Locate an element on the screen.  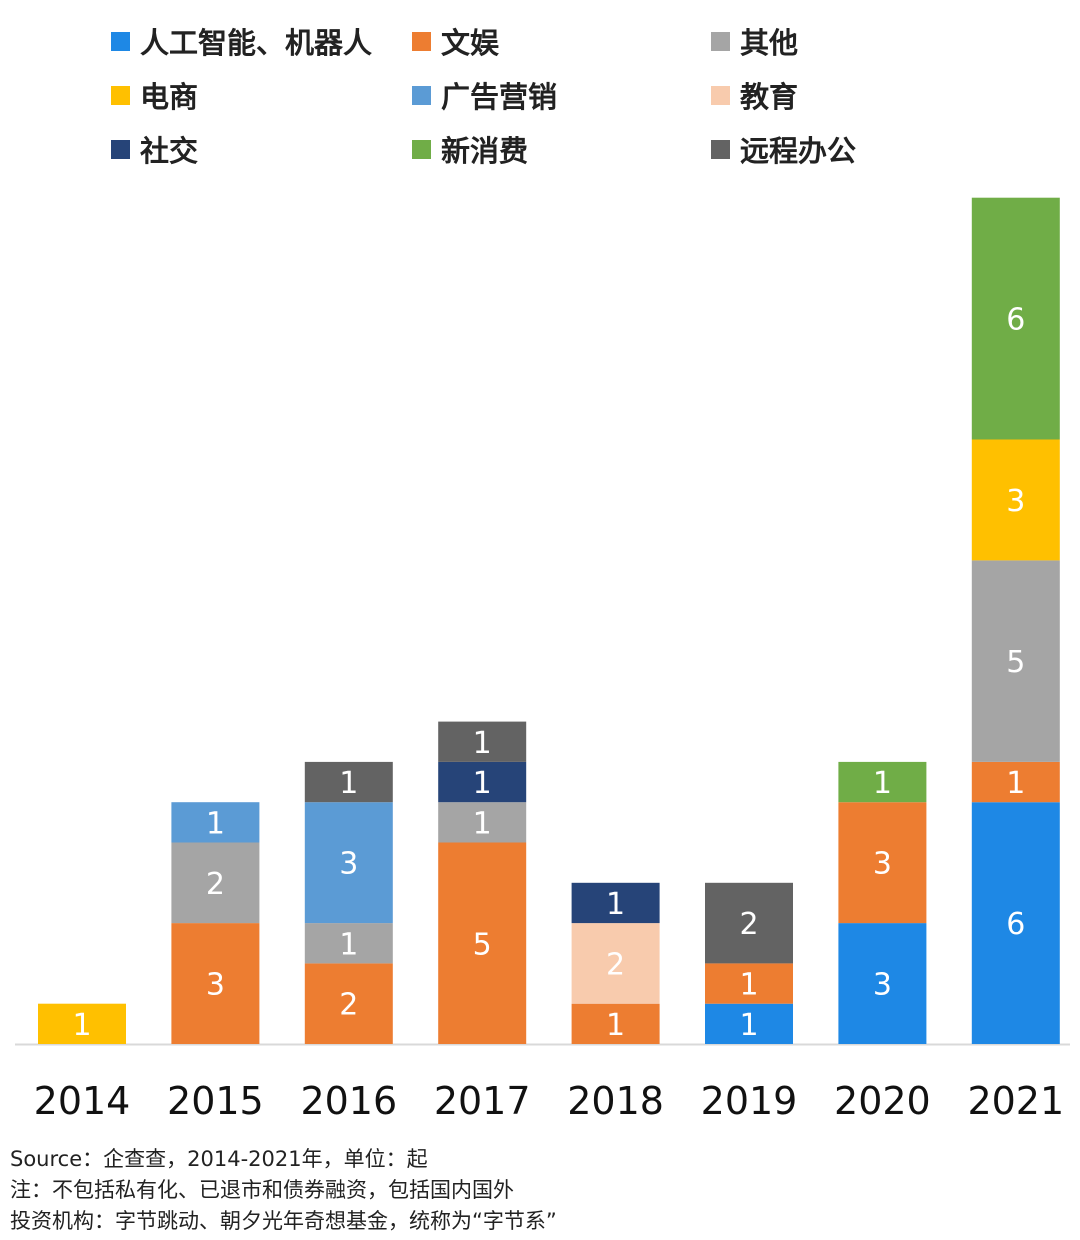
x-tick-label: 2019 is located at coordinates (749, 1101).